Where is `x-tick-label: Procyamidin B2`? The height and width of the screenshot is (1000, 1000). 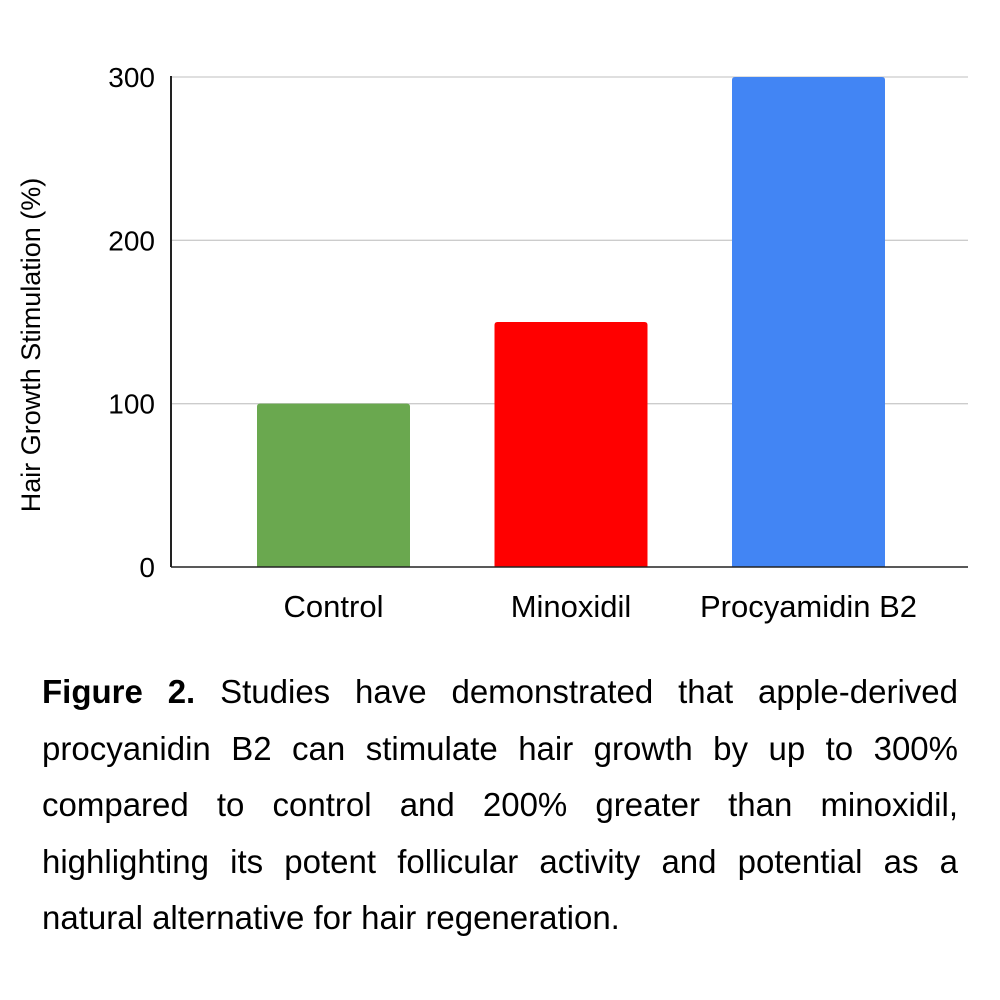 x-tick-label: Procyamidin B2 is located at coordinates (808, 606).